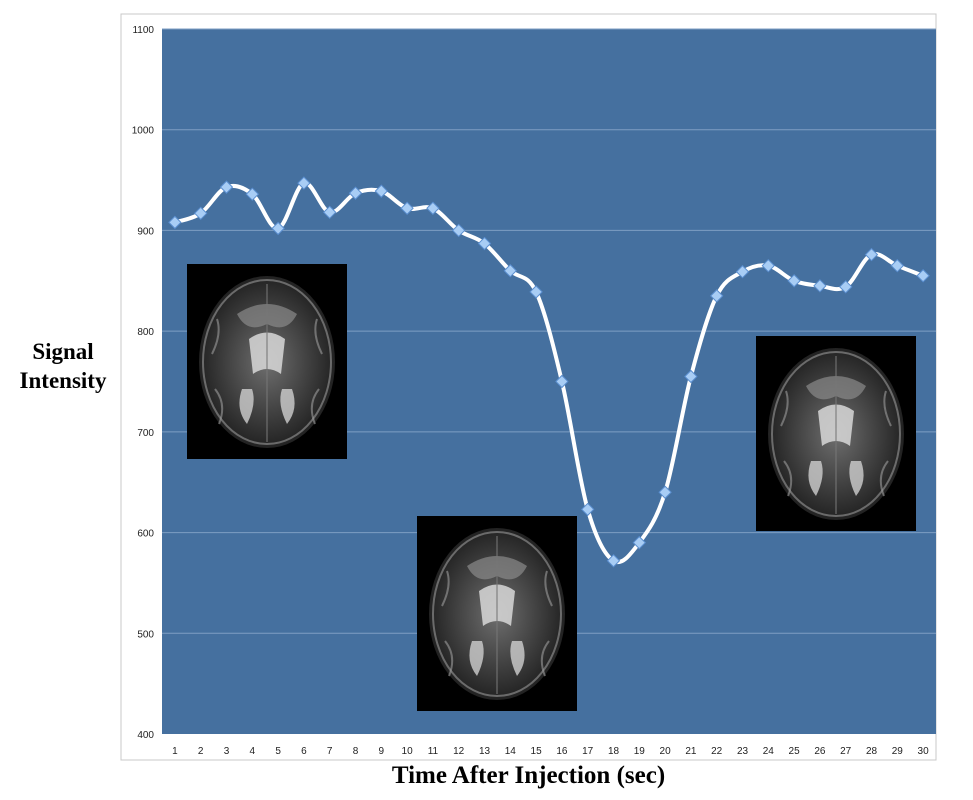  Describe the element at coordinates (408, 751) in the screenshot. I see `x-tick-label: 10` at that location.